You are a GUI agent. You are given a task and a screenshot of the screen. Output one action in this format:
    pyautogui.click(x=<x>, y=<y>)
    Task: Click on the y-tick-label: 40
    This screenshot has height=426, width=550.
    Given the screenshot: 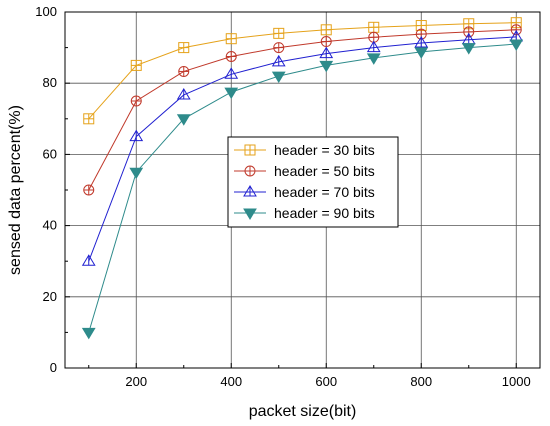 What is the action you would take?
    pyautogui.click(x=50, y=225)
    